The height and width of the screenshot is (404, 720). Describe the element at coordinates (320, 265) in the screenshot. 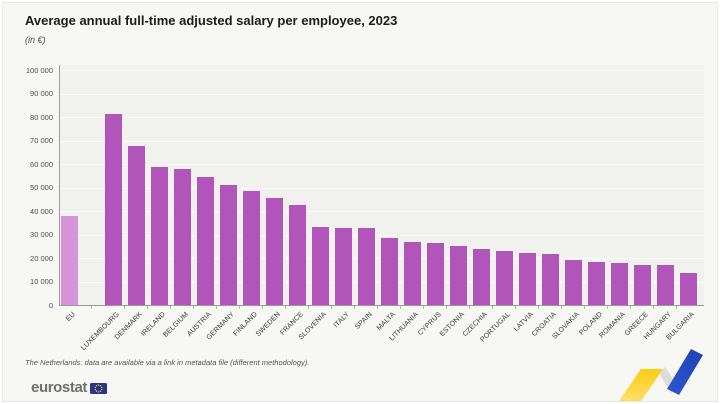

I see `bar-slovenia` at that location.